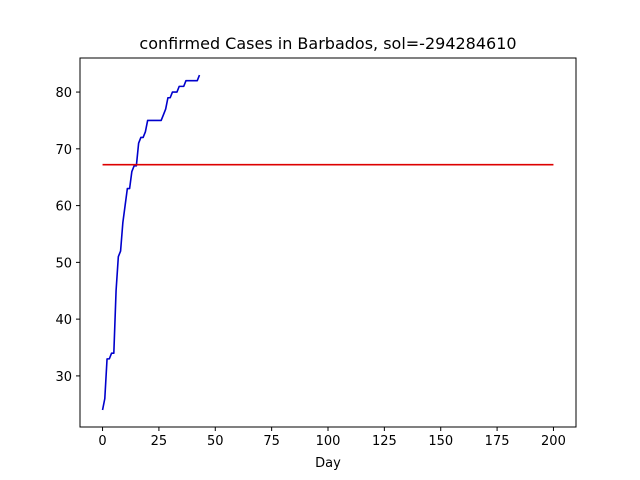 The image size is (640, 480). What do you see at coordinates (271, 441) in the screenshot?
I see `x-tick-label: 75` at bounding box center [271, 441].